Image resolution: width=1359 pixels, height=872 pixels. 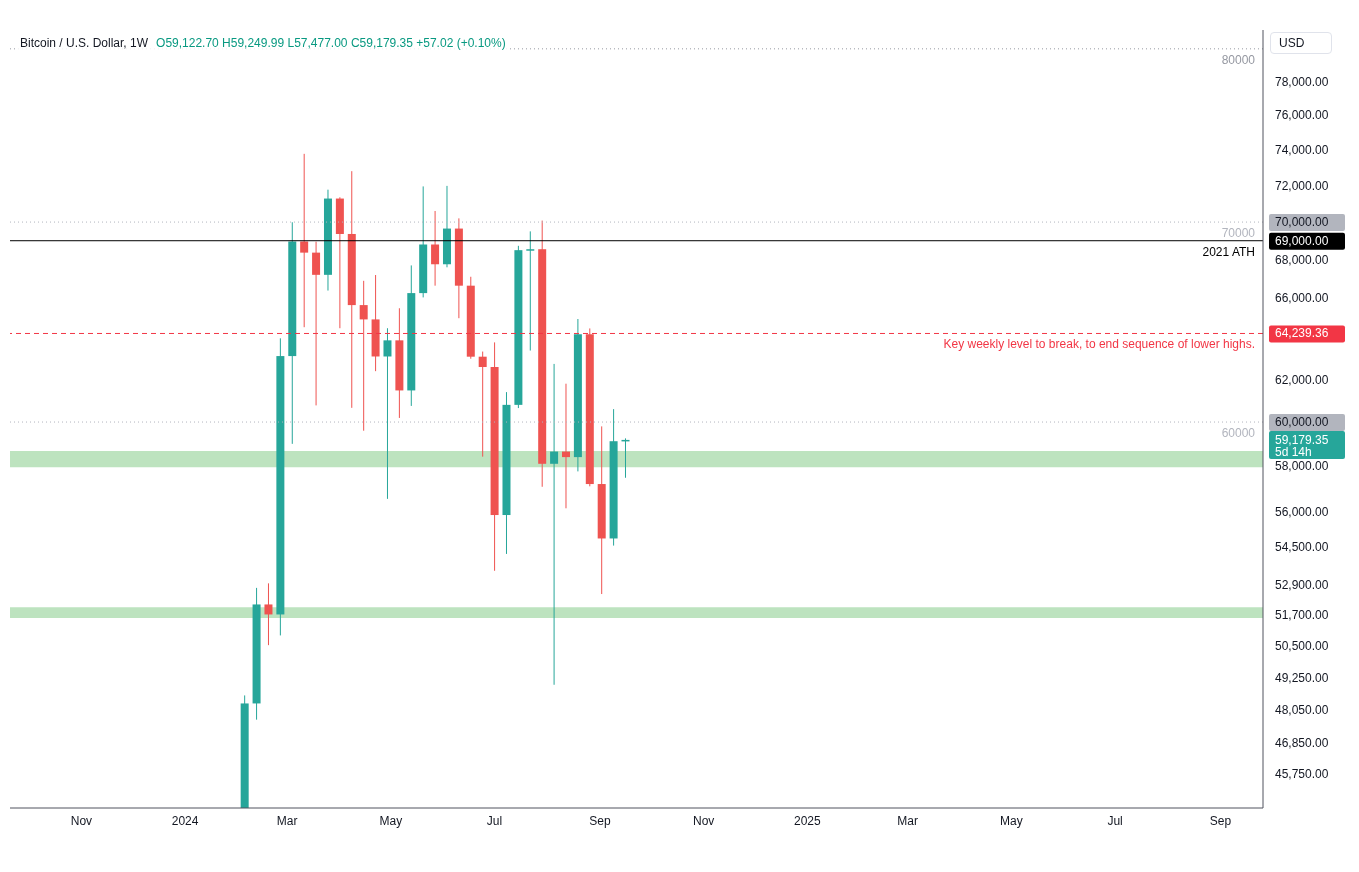 I want to click on y-tick-label: 46,850.00, so click(x=1302, y=742).